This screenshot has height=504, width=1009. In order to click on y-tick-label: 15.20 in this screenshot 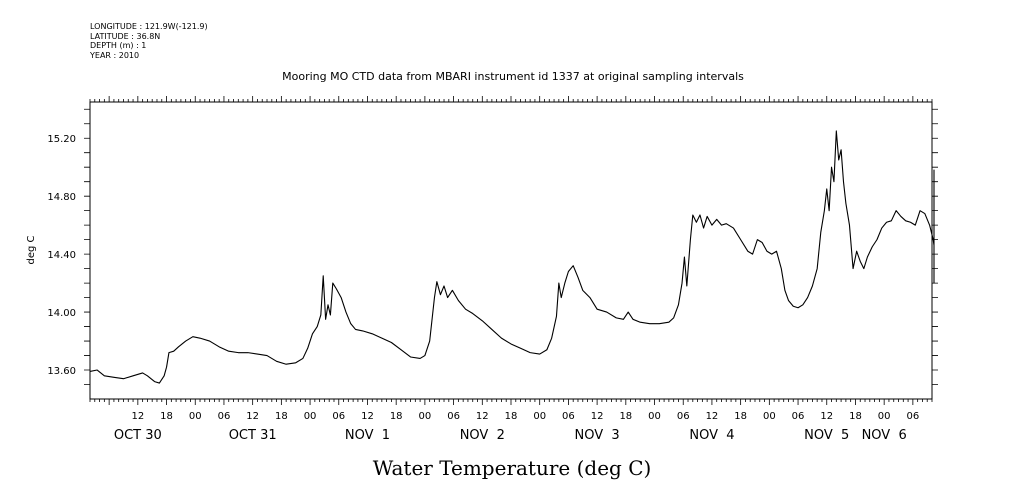, I will do `click(61, 139)`.